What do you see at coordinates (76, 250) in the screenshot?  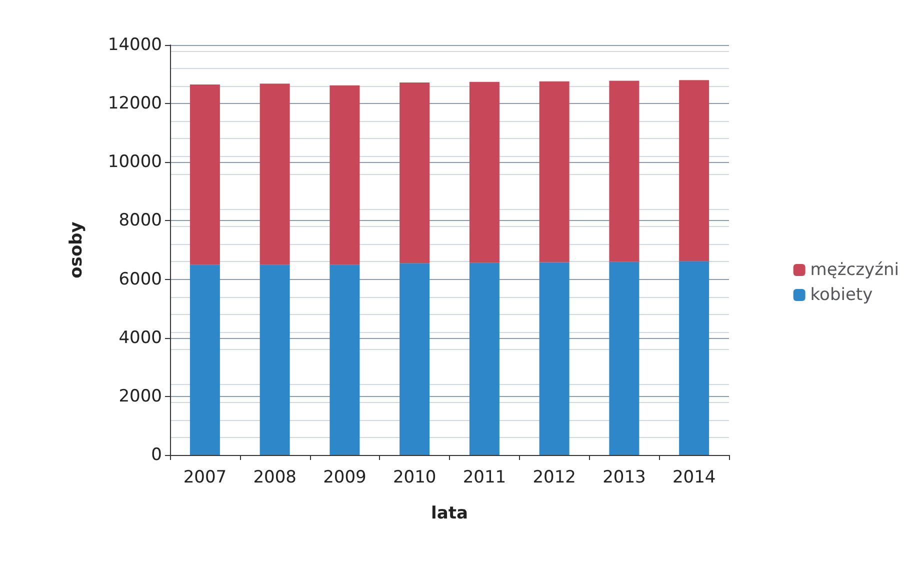 I see `y-axis-title: osoby` at bounding box center [76, 250].